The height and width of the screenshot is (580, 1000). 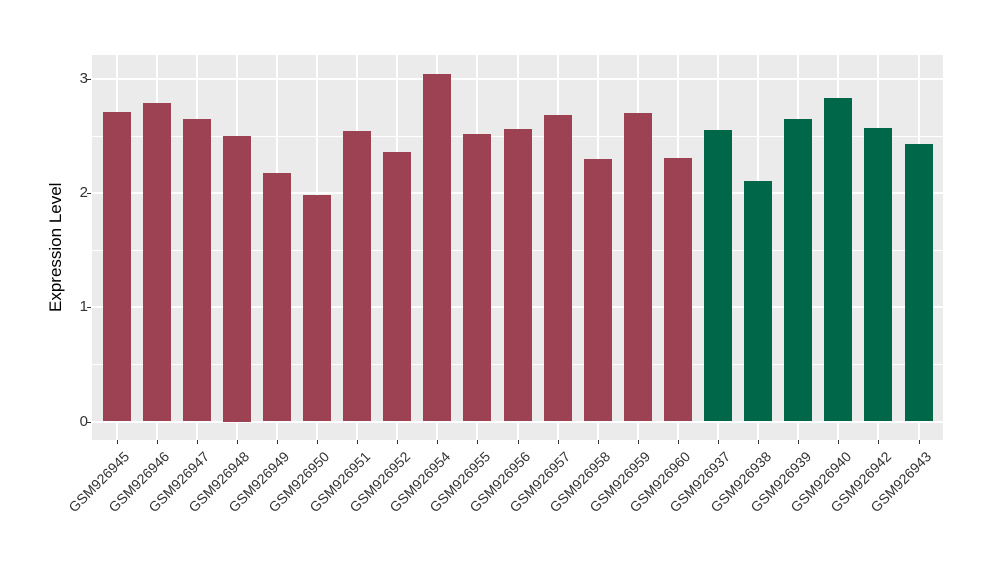 I want to click on x-tick-mark-GSM926954, so click(x=438, y=442).